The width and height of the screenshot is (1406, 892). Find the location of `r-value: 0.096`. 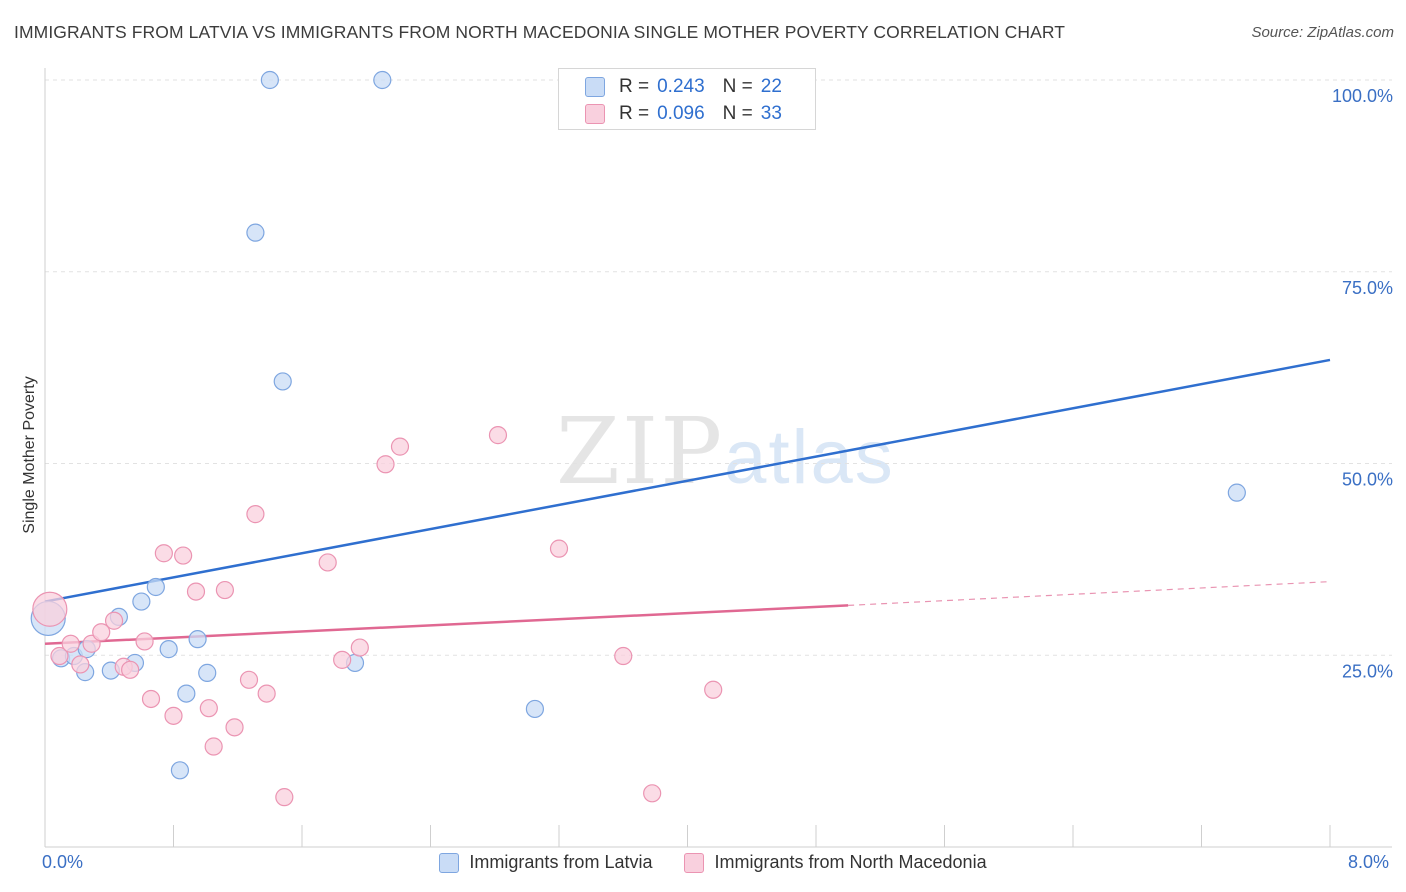

r-value: 0.096 is located at coordinates (681, 113).